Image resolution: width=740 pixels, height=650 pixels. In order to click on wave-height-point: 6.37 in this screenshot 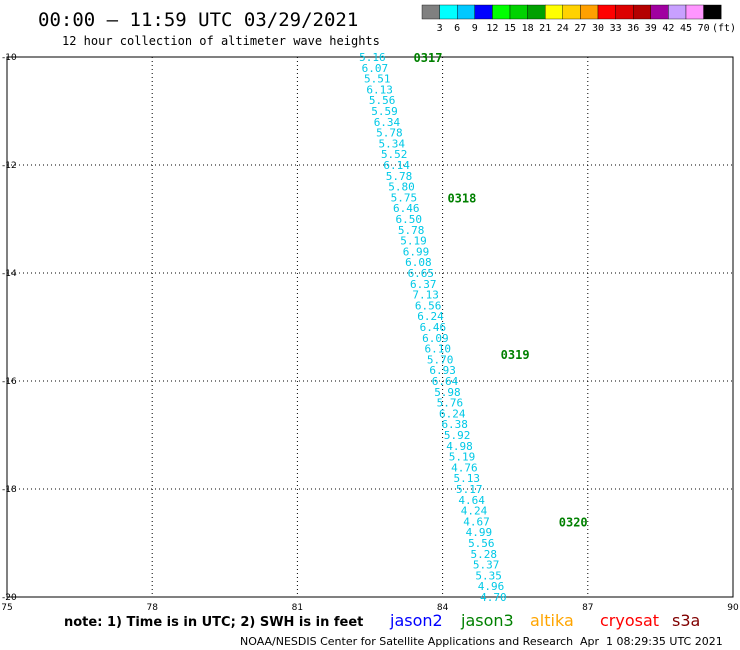, I will do `click(423, 284)`.